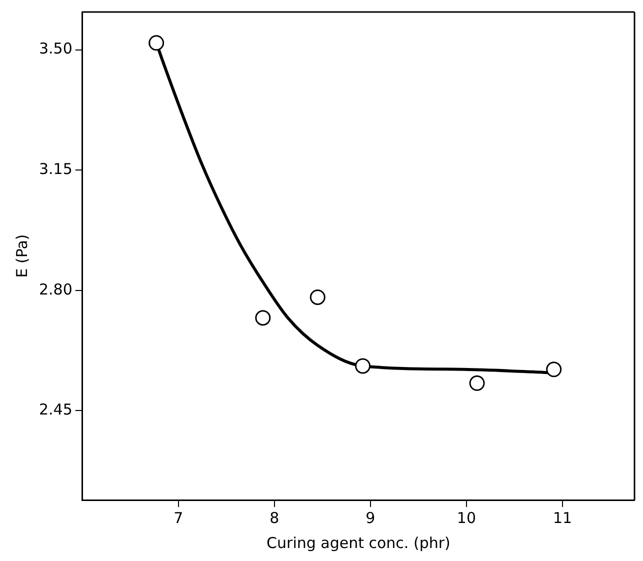 The width and height of the screenshot is (643, 561). What do you see at coordinates (55, 169) in the screenshot?
I see `y-tick-label: 3.15` at bounding box center [55, 169].